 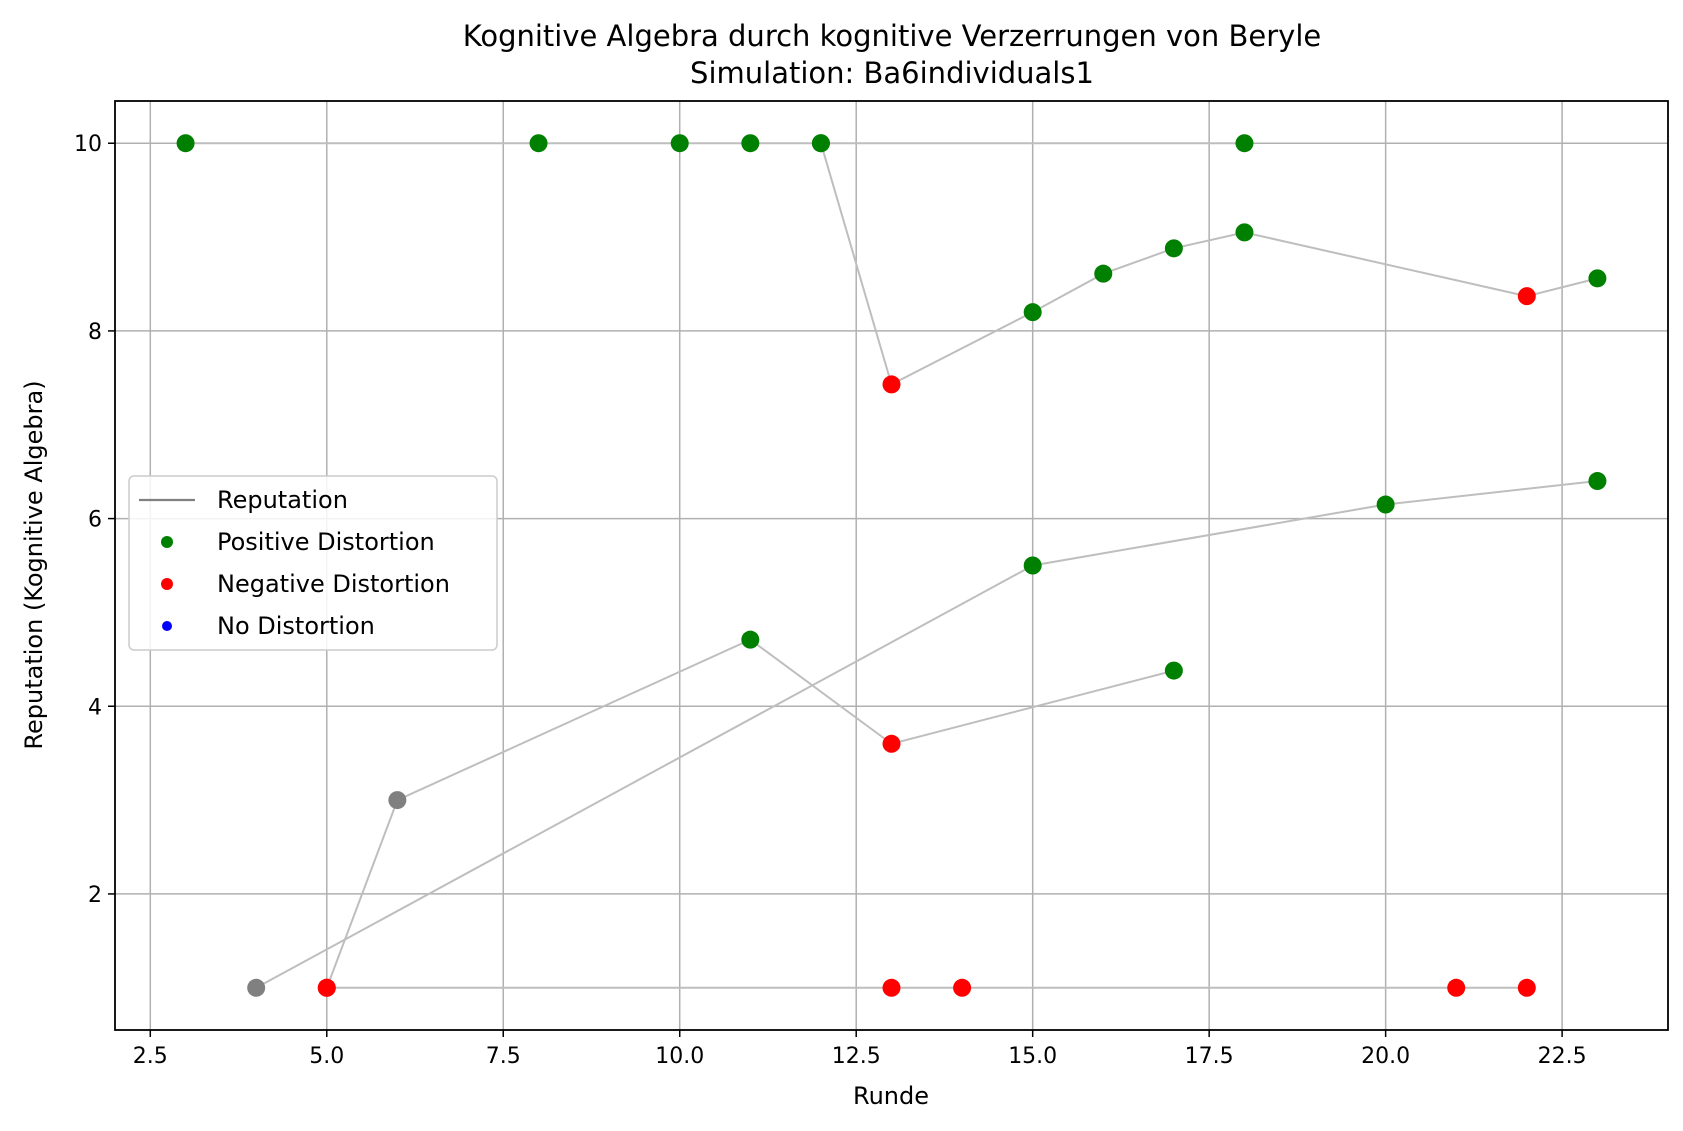 I want to click on legend-positive-dot-icon, so click(x=167, y=542).